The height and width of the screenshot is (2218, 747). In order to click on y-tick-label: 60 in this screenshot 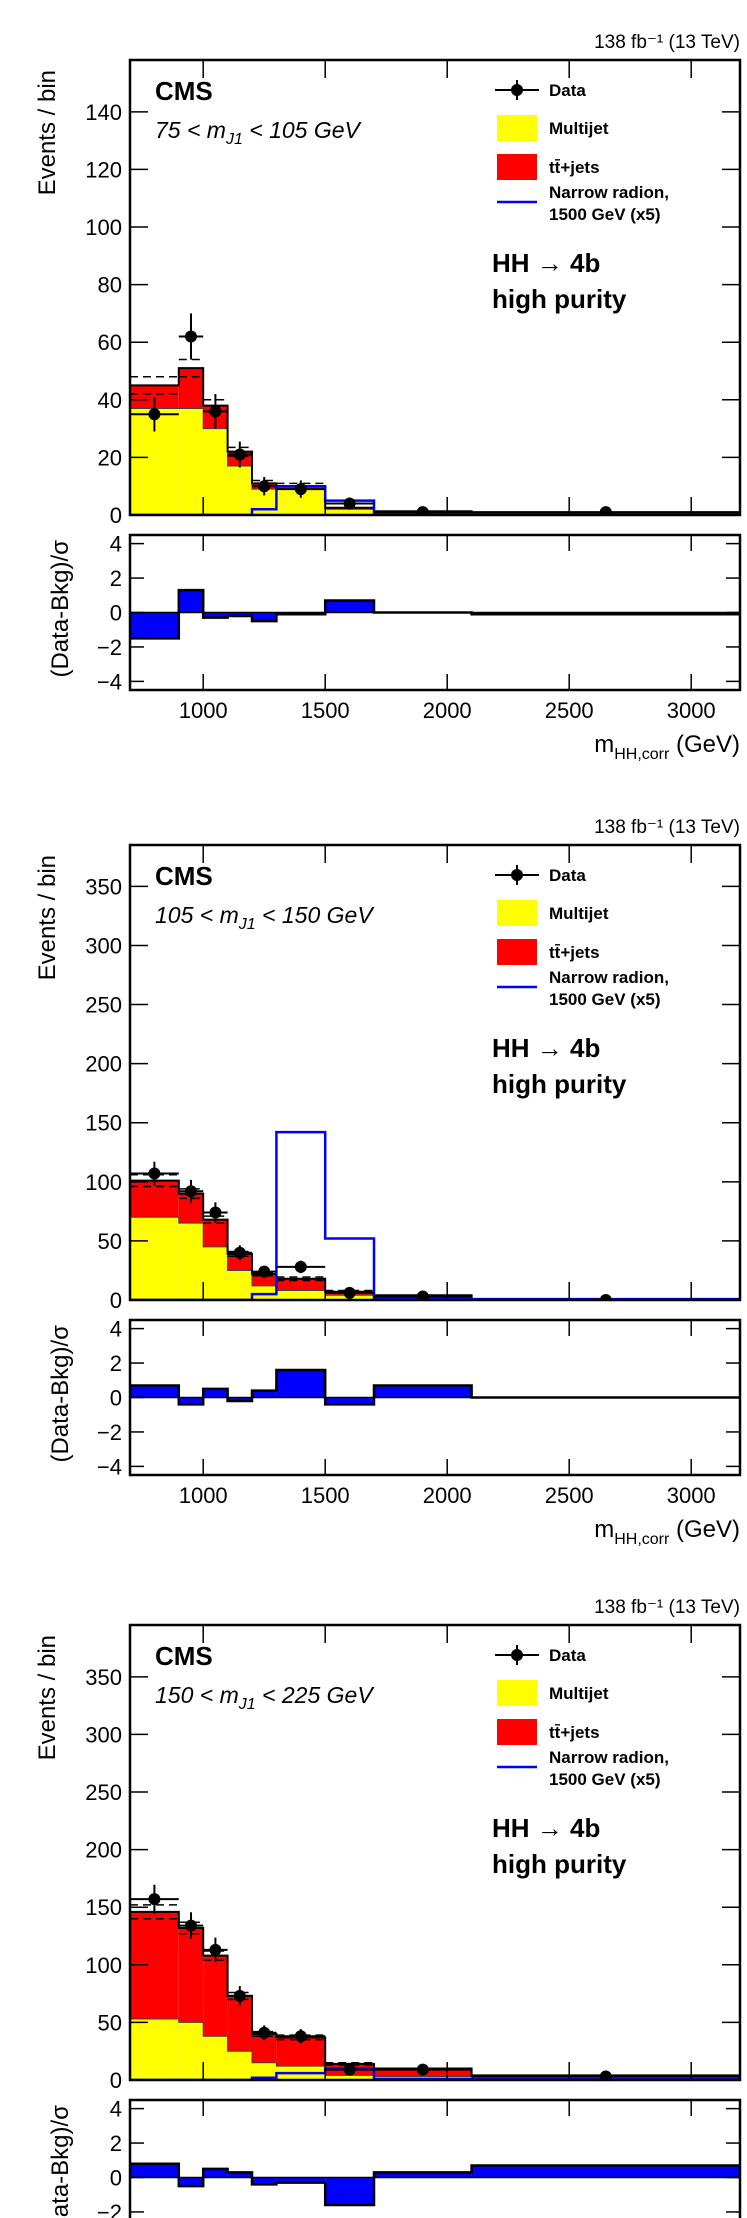, I will do `click(110, 342)`.